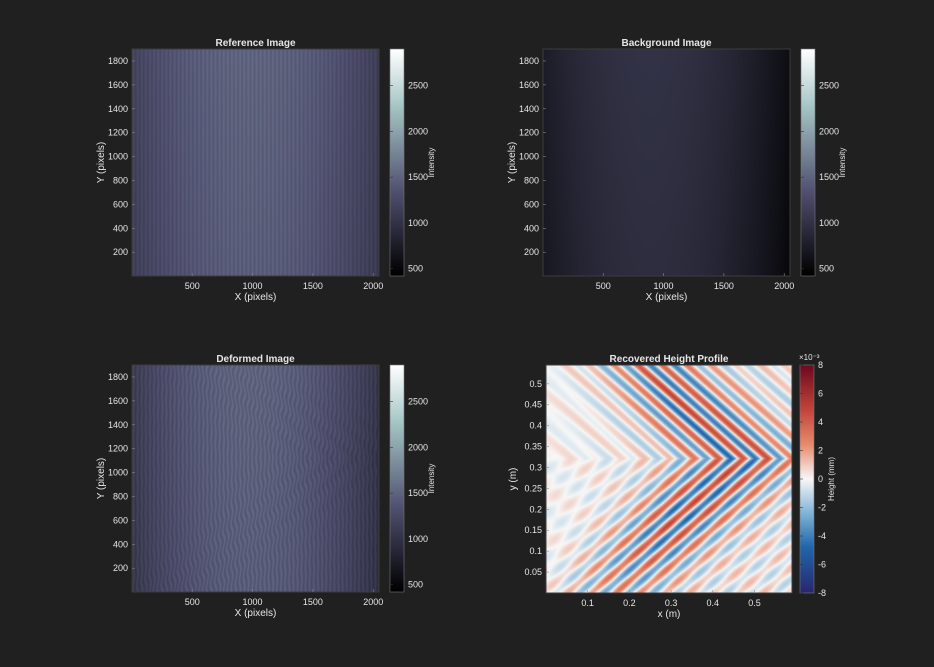 The width and height of the screenshot is (934, 667). Describe the element at coordinates (533, 530) in the screenshot. I see `y-tick-label: 0.15` at that location.